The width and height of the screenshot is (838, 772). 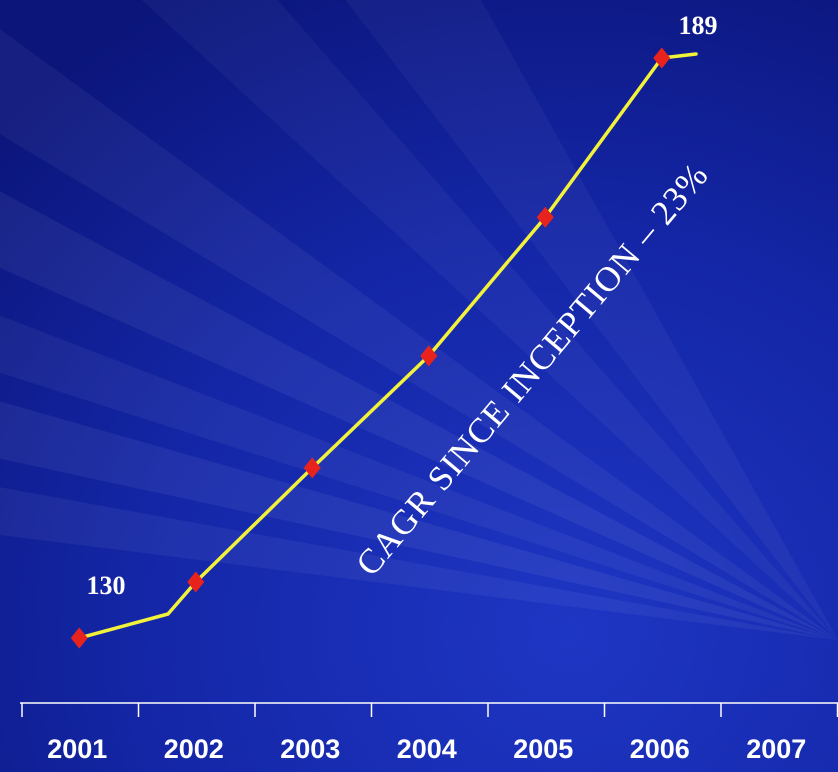 What do you see at coordinates (310, 749) in the screenshot?
I see `x-tick-label: 2003` at bounding box center [310, 749].